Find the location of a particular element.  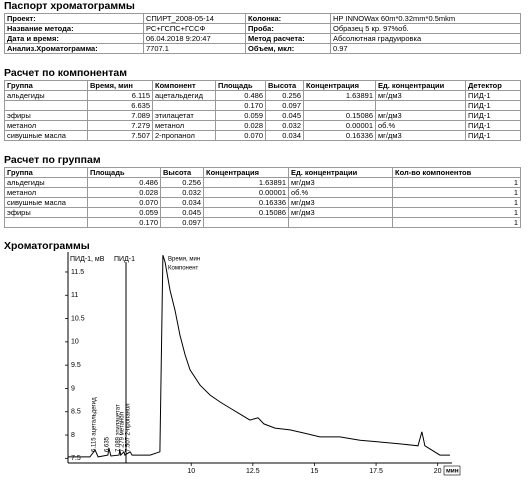

x-tick-label: 15 is located at coordinates (315, 471).